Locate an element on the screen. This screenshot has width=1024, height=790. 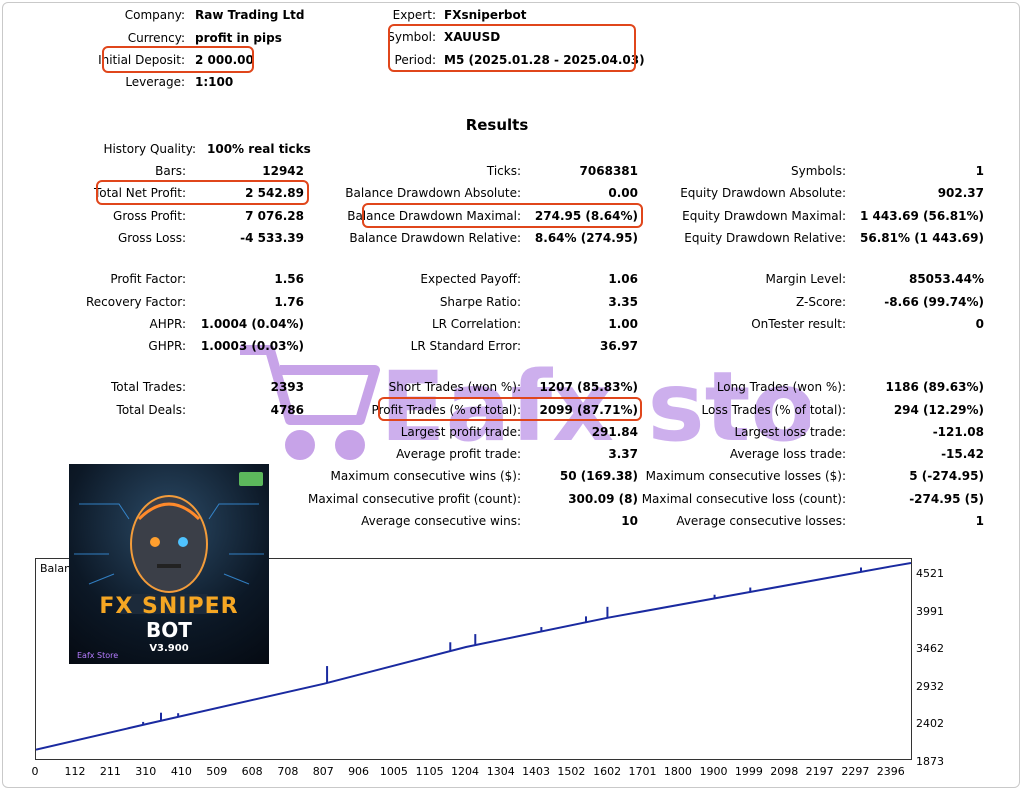
max-cons-losses-label: Maximum consecutive losses ($): is located at coordinates (745, 476).